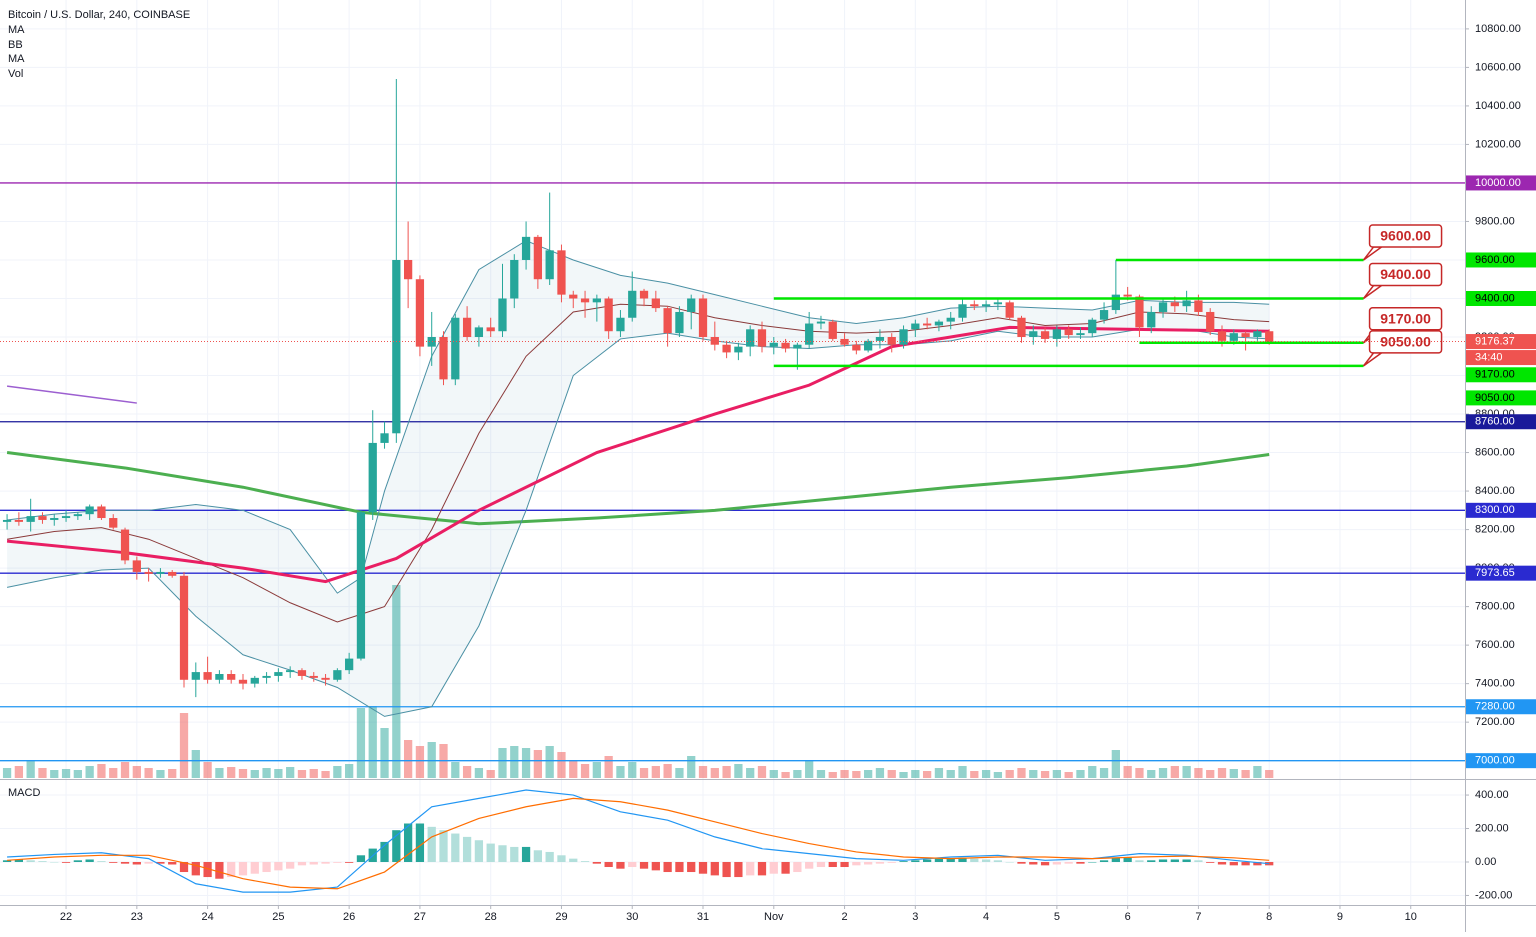 This screenshot has height=937, width=1536. What do you see at coordinates (561, 917) in the screenshot?
I see `x-tick-label: 29` at bounding box center [561, 917].